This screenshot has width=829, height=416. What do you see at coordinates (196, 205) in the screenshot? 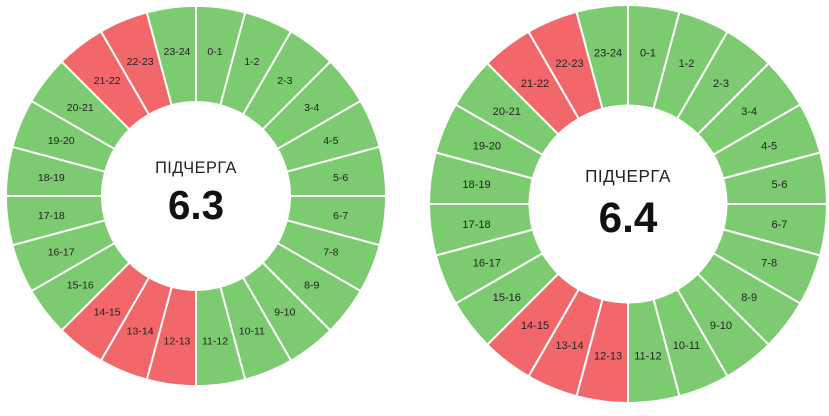
I see `center-value: 6.3` at bounding box center [196, 205].